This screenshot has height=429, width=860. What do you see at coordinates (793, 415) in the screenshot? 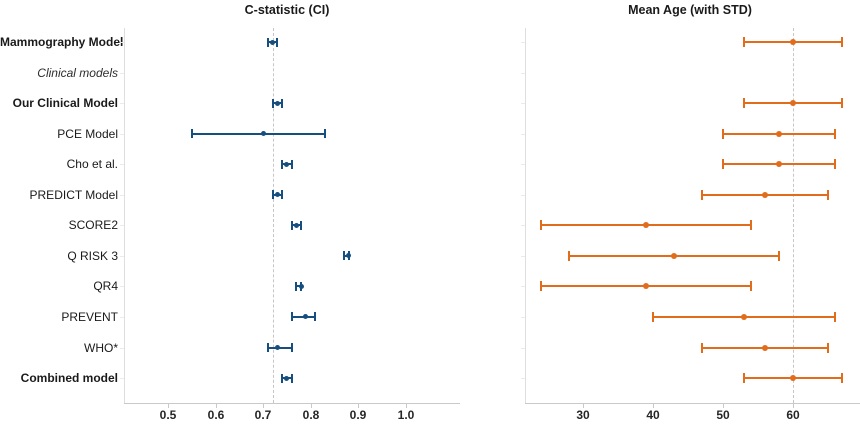
I see `x-axis-tick-label: 60` at bounding box center [793, 415].